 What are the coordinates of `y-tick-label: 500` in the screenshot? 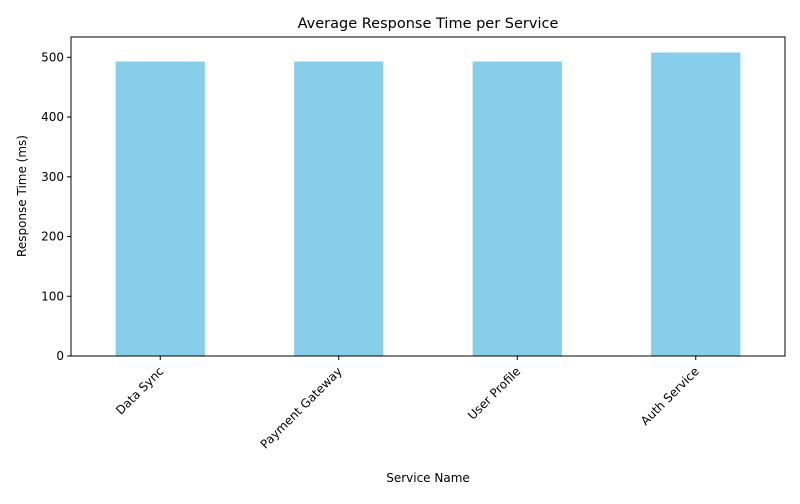 It's located at (52, 57).